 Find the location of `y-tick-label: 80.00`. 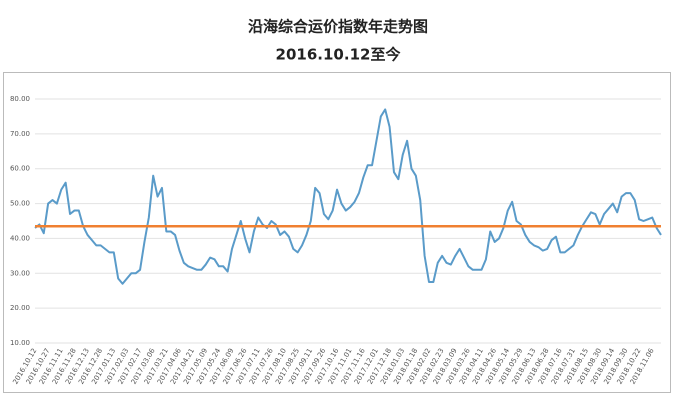

y-tick-label: 80.00 is located at coordinates (20, 99).